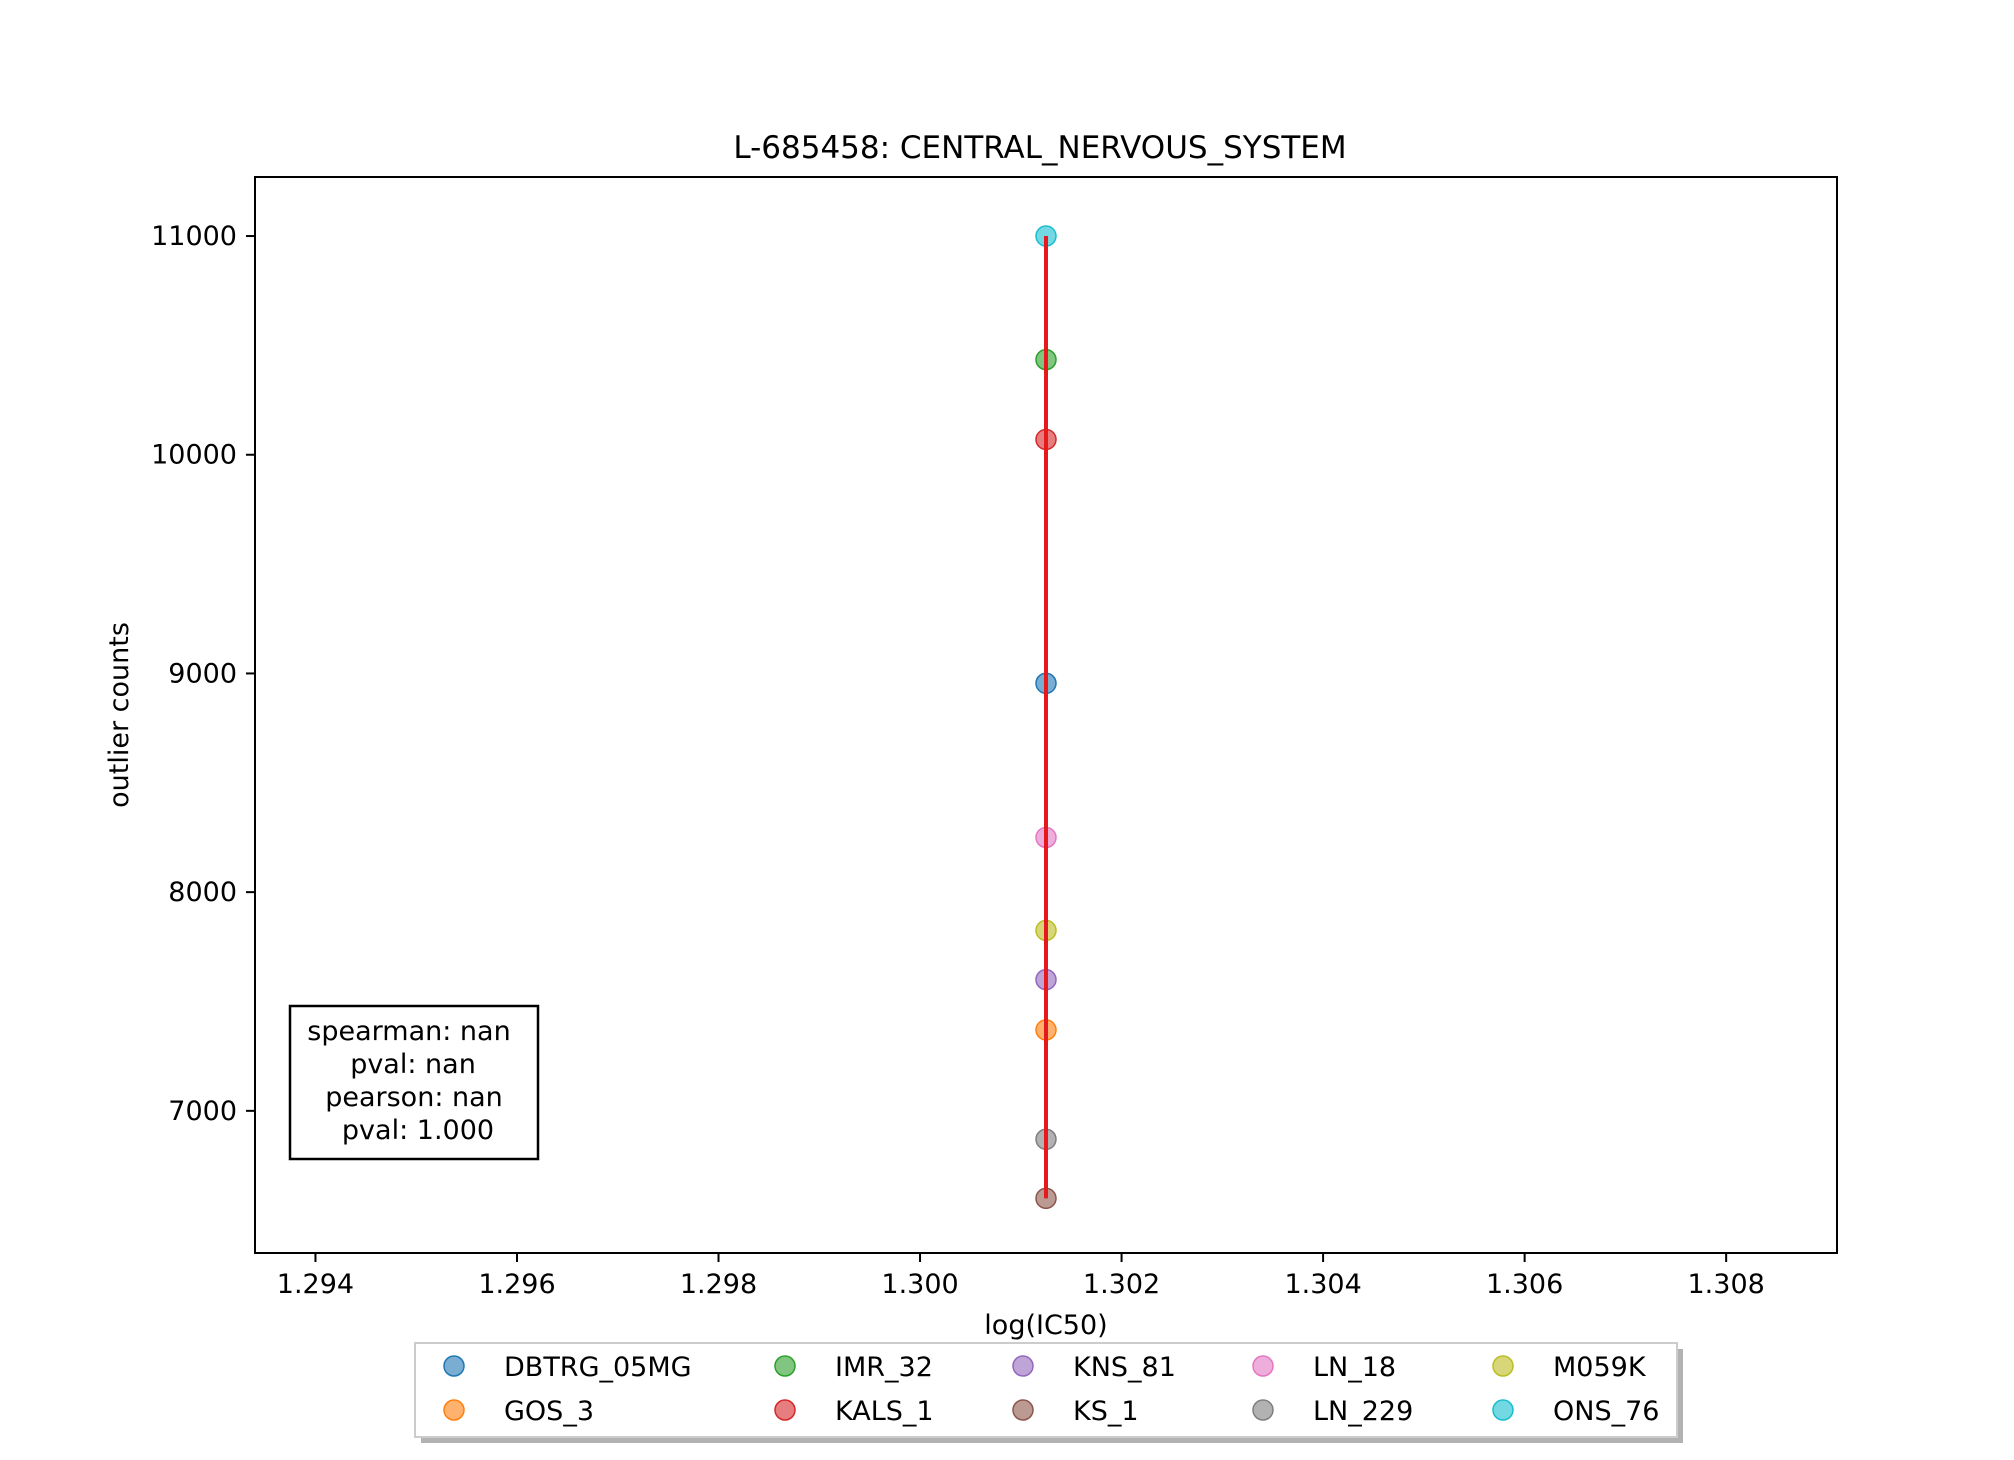  I want to click on legend-label-ln-229: LN_229, so click(1363, 1411).